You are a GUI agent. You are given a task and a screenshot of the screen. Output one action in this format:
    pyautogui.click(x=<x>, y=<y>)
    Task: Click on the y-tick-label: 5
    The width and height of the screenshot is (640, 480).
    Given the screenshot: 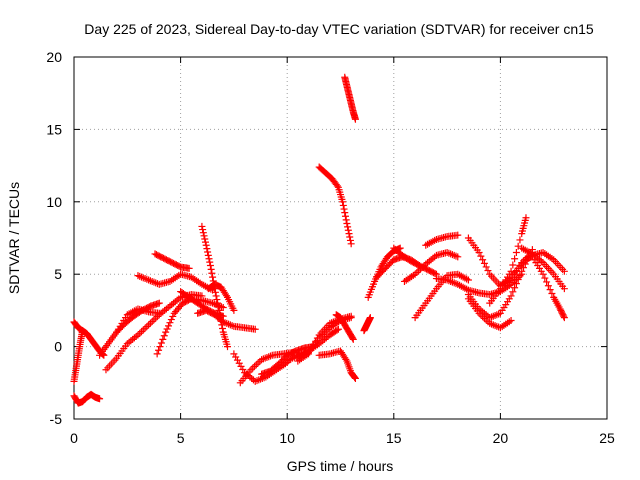 What is the action you would take?
    pyautogui.click(x=58, y=274)
    